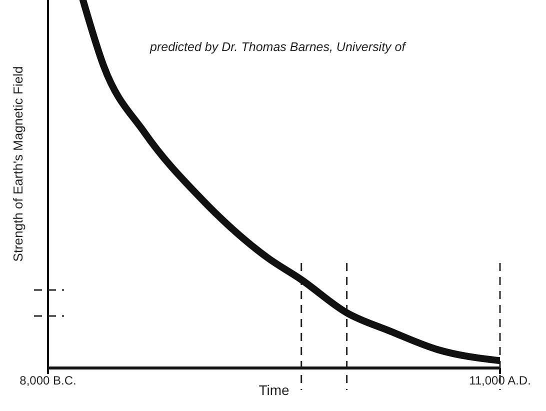 The image size is (546, 411). What do you see at coordinates (274, 390) in the screenshot?
I see `x-axis-title: Time` at bounding box center [274, 390].